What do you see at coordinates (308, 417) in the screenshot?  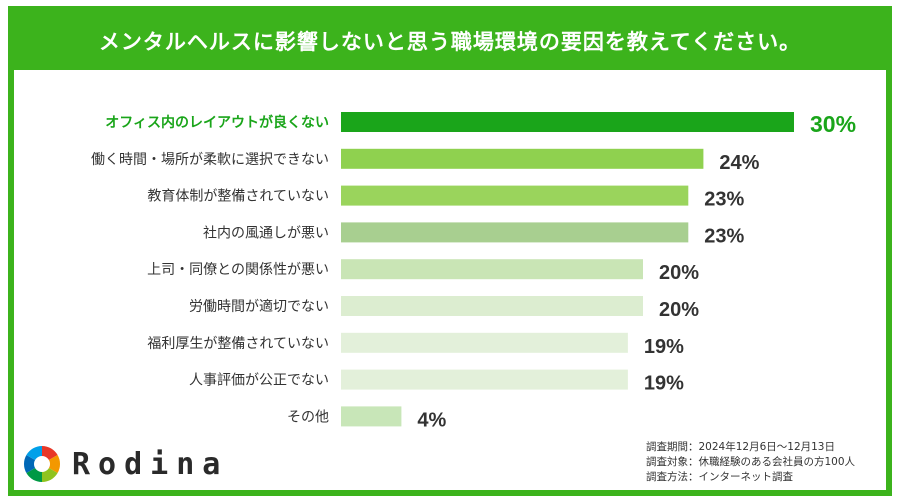 I see `category-label: その他` at bounding box center [308, 417].